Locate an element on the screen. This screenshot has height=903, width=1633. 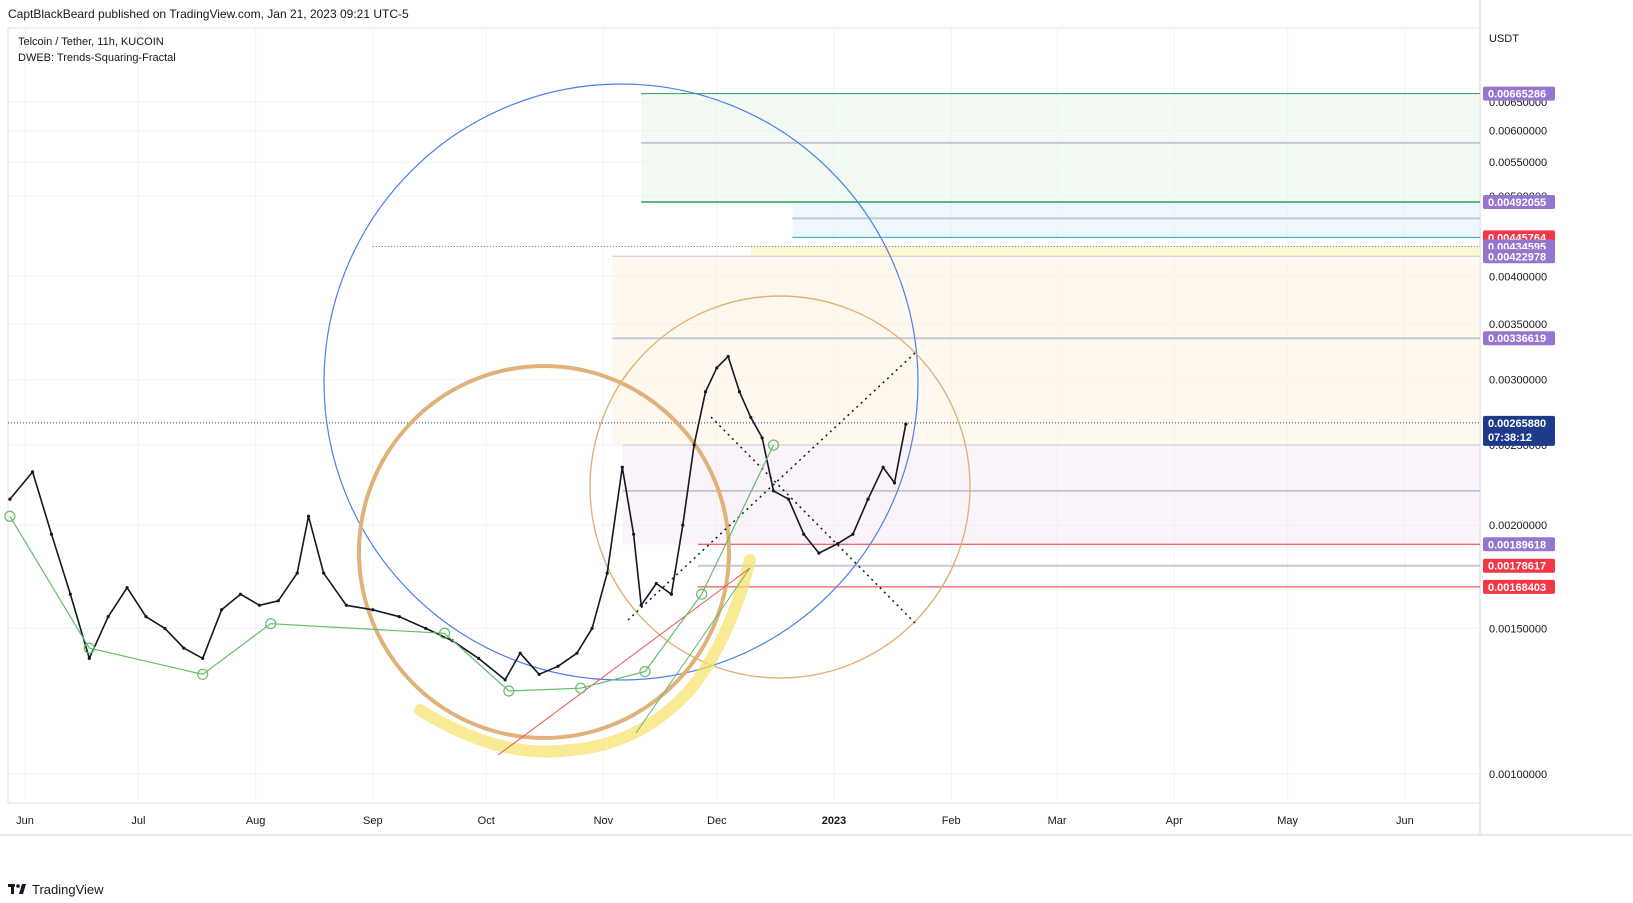
price-tag-label: 0.00189618 is located at coordinates (1517, 545).